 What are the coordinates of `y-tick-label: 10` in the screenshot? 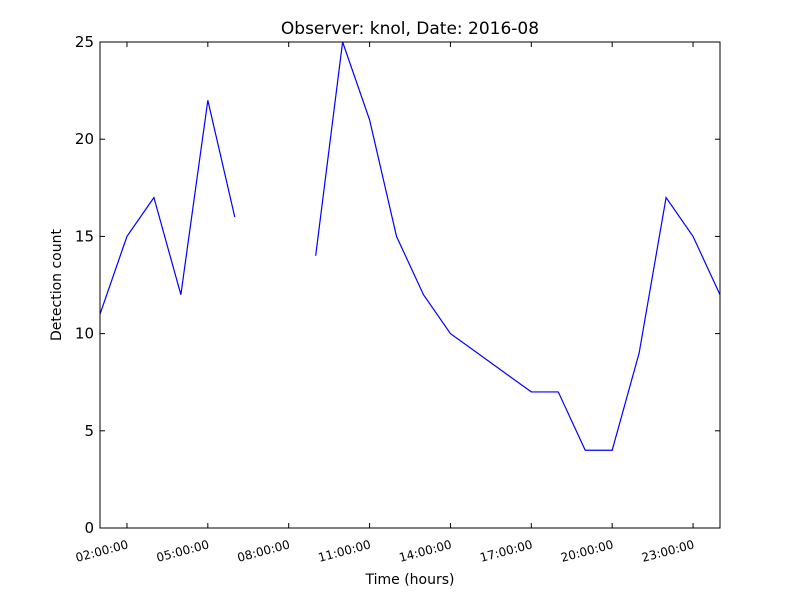 It's located at (84, 334).